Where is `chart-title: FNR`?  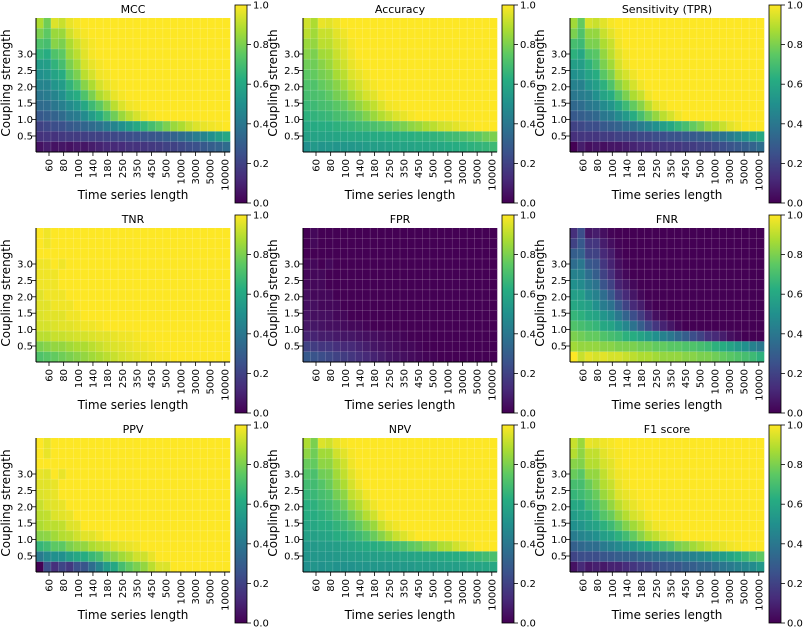
chart-title: FNR is located at coordinates (667, 219).